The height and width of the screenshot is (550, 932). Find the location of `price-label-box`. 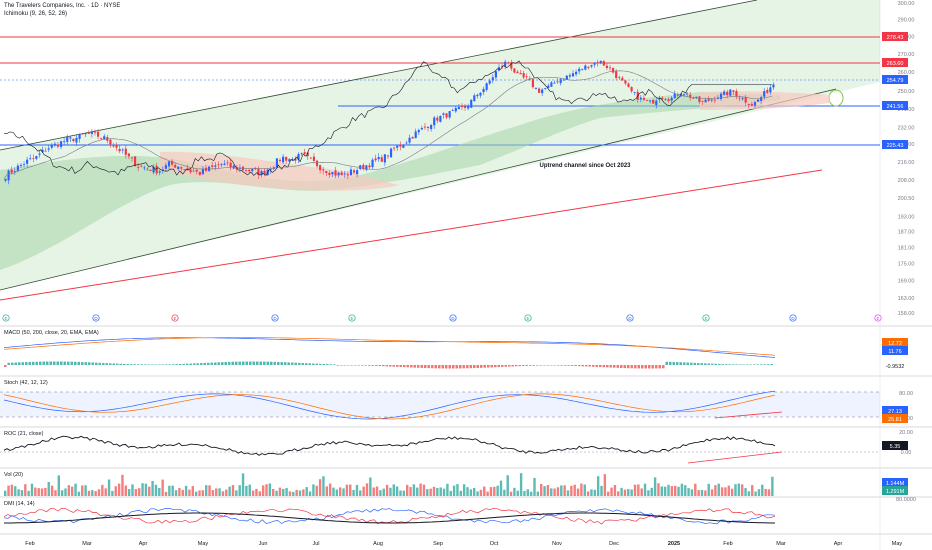

price-label-box is located at coordinates (895, 79).